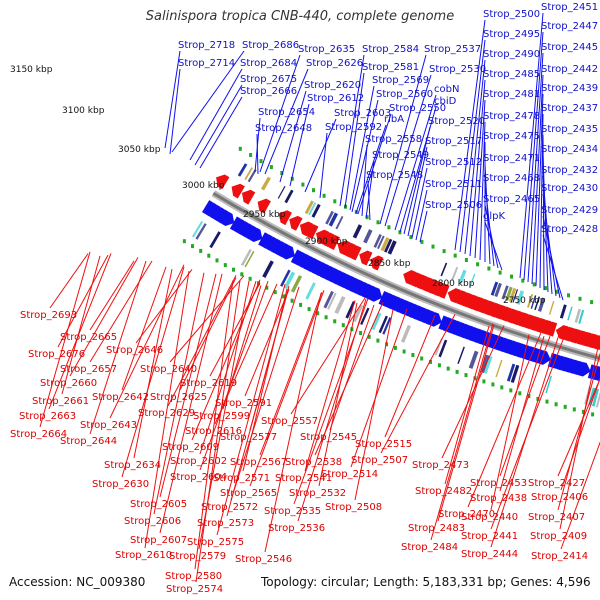  I want to click on forward-gene-label: Strop_2517, so click(453, 141).